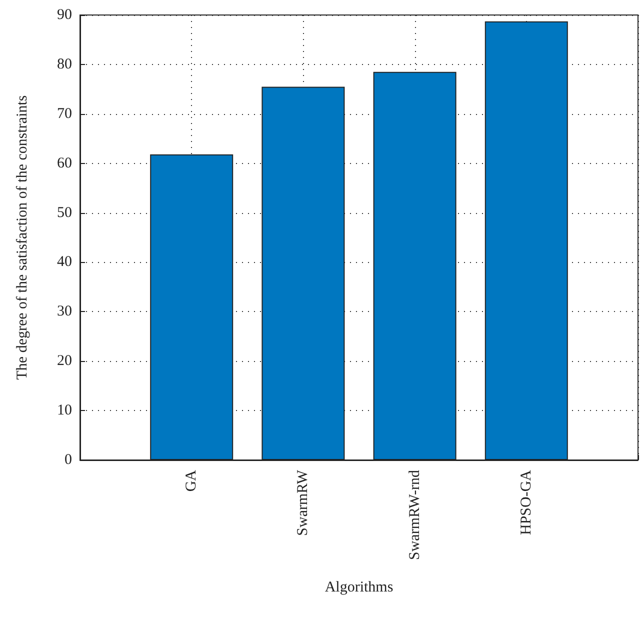 The width and height of the screenshot is (641, 631). What do you see at coordinates (22, 237) in the screenshot?
I see `y-axis-title: The degree of the satisfaction of the constraints` at bounding box center [22, 237].